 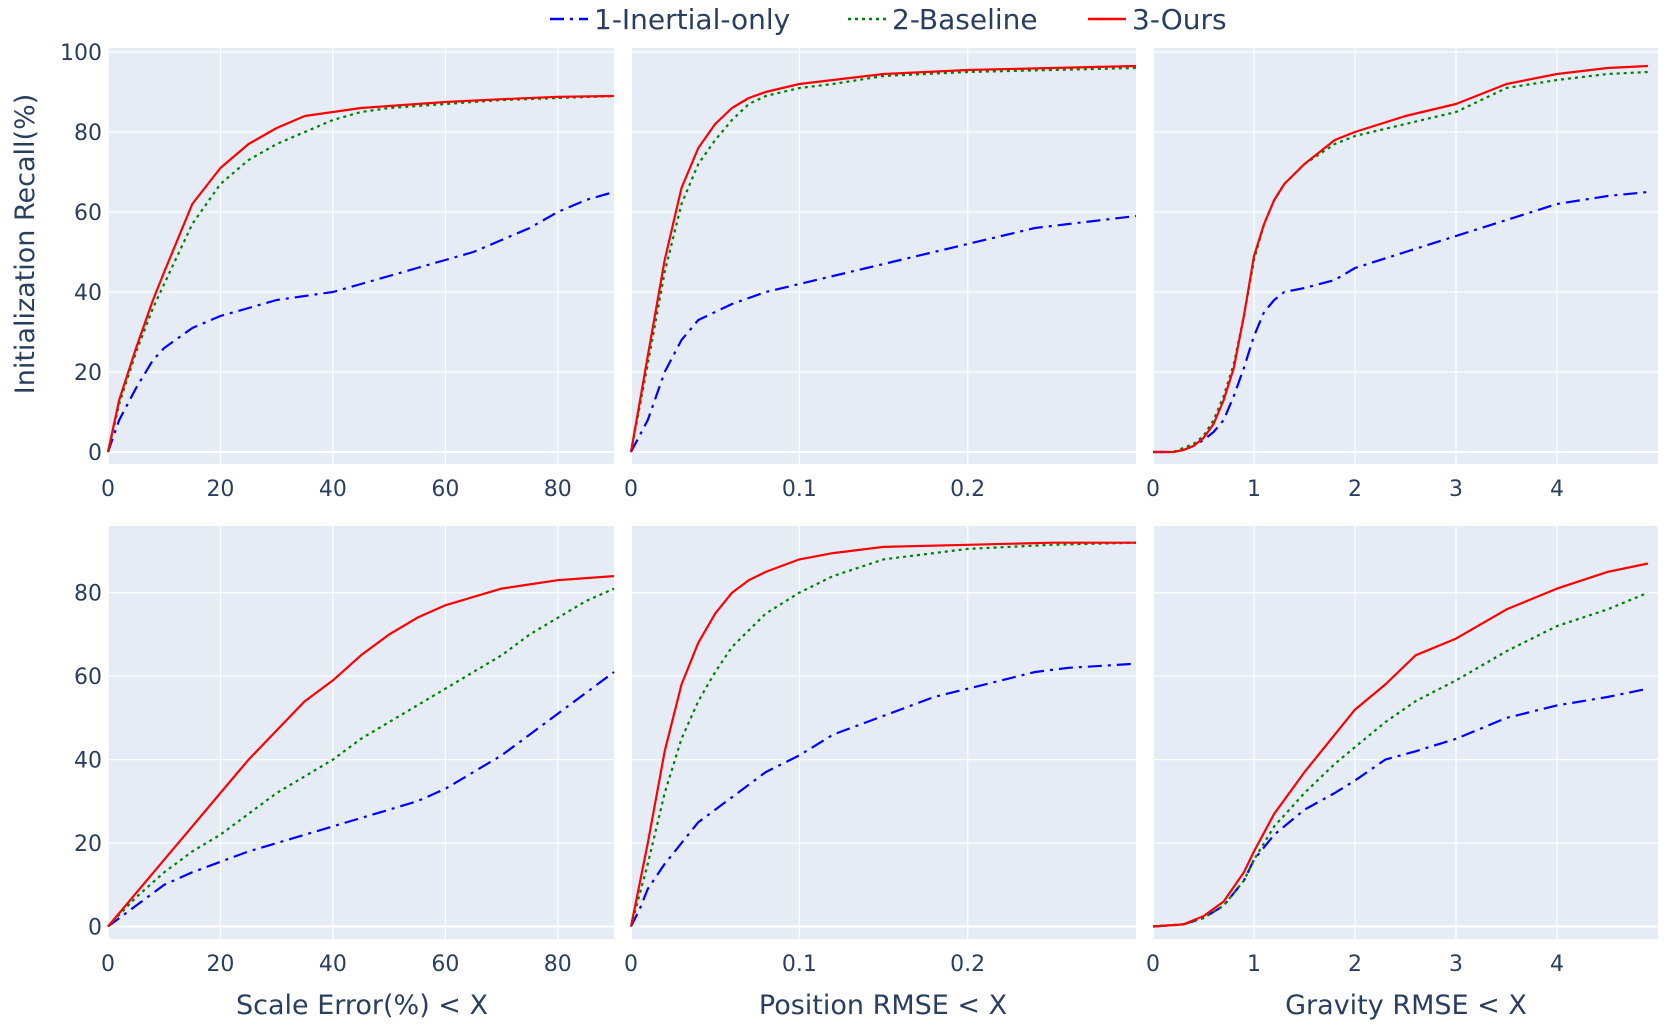 I want to click on subplot-top-gravity: 0 1 2 3 4, so click(x=1402, y=275).